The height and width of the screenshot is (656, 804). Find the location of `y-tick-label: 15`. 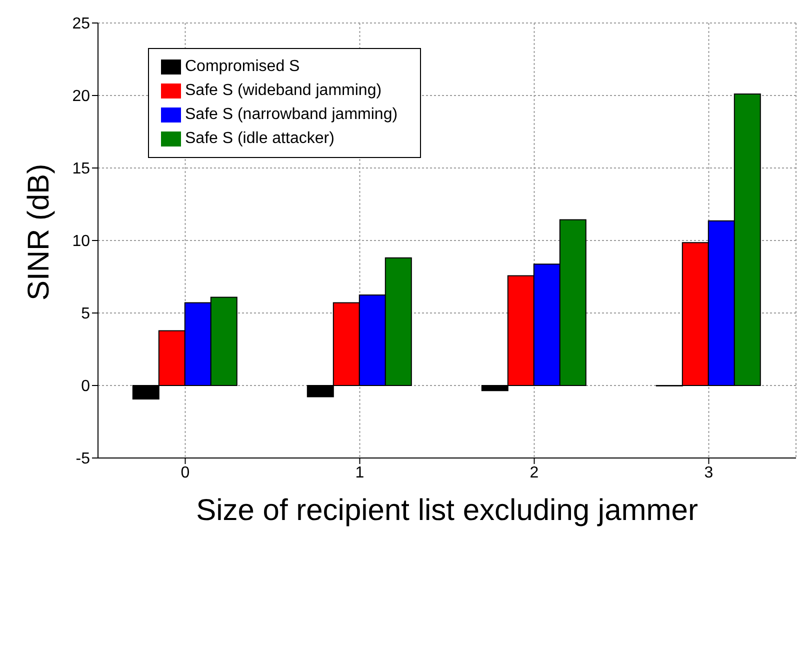

y-tick-label: 15 is located at coordinates (81, 169).